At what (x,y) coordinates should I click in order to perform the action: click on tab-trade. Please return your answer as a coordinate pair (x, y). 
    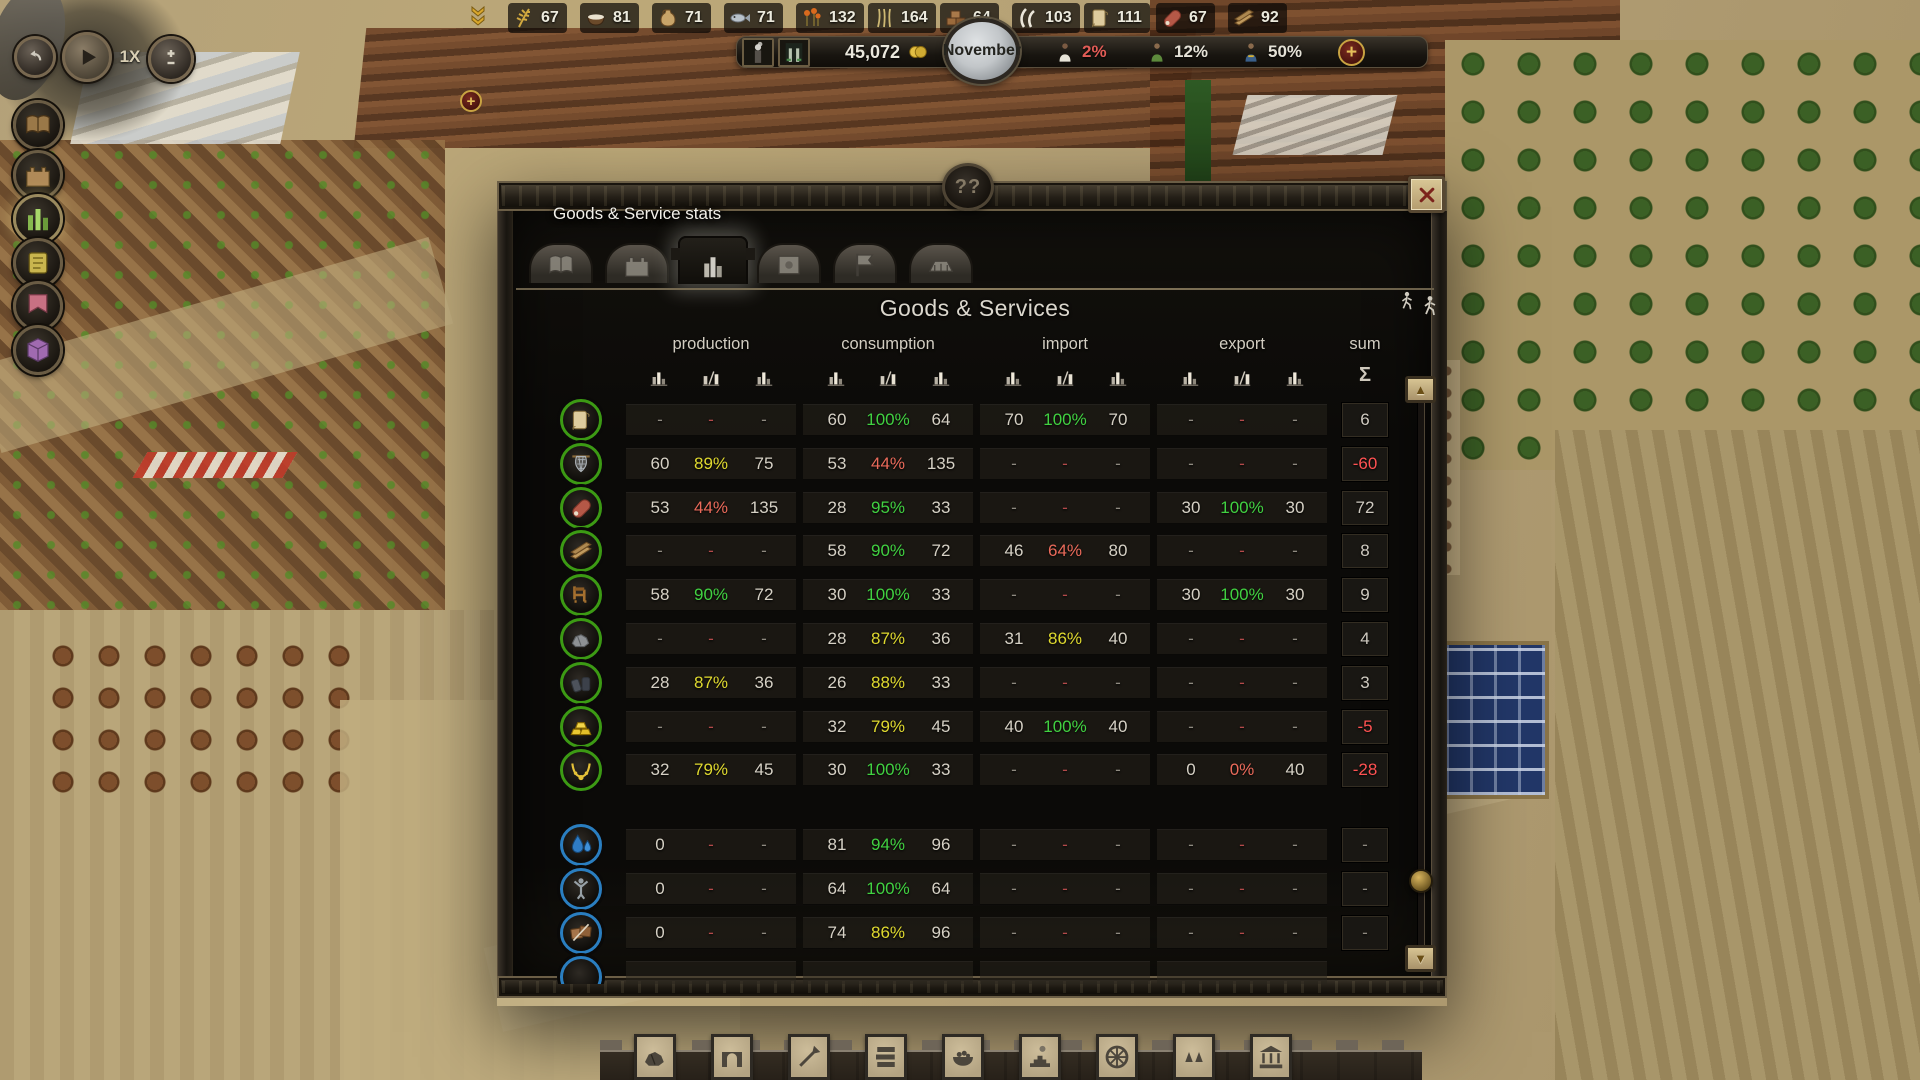
    Looking at the image, I should click on (789, 263).